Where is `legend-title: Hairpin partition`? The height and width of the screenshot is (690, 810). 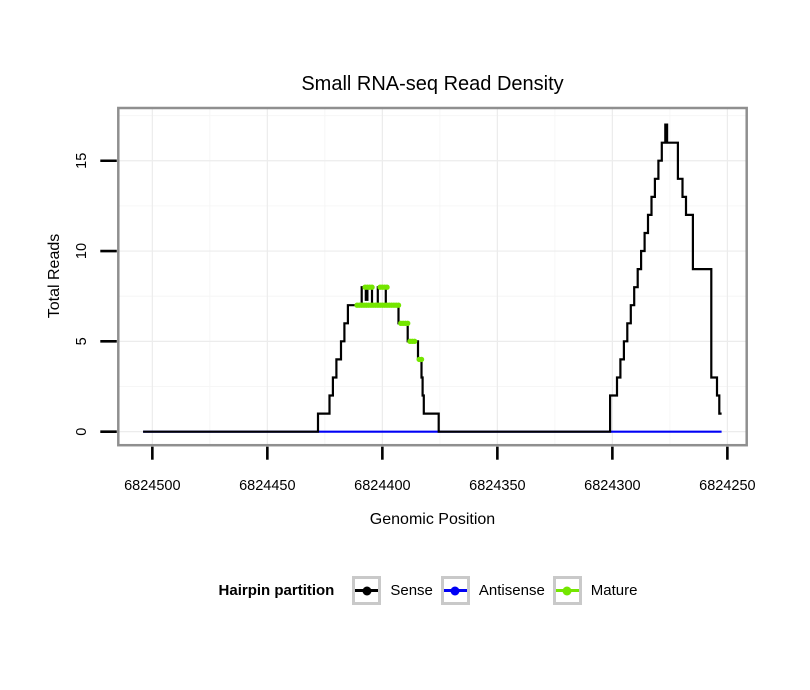 legend-title: Hairpin partition is located at coordinates (276, 590).